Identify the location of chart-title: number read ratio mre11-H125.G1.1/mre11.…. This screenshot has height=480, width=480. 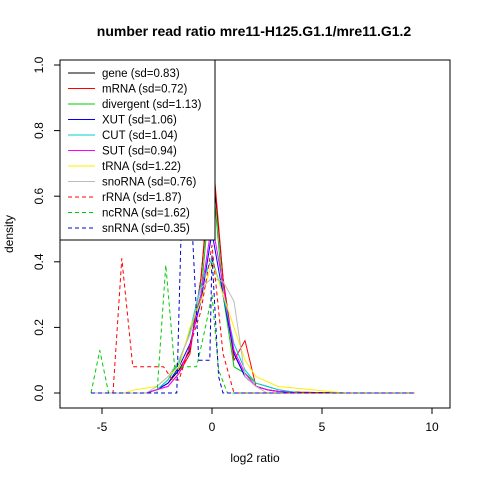
(254, 31).